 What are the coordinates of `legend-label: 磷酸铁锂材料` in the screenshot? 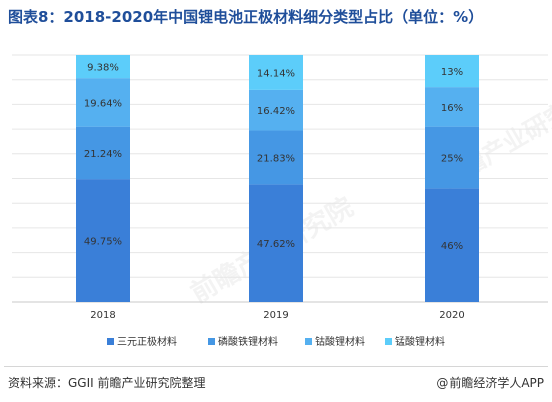 It's located at (248, 341).